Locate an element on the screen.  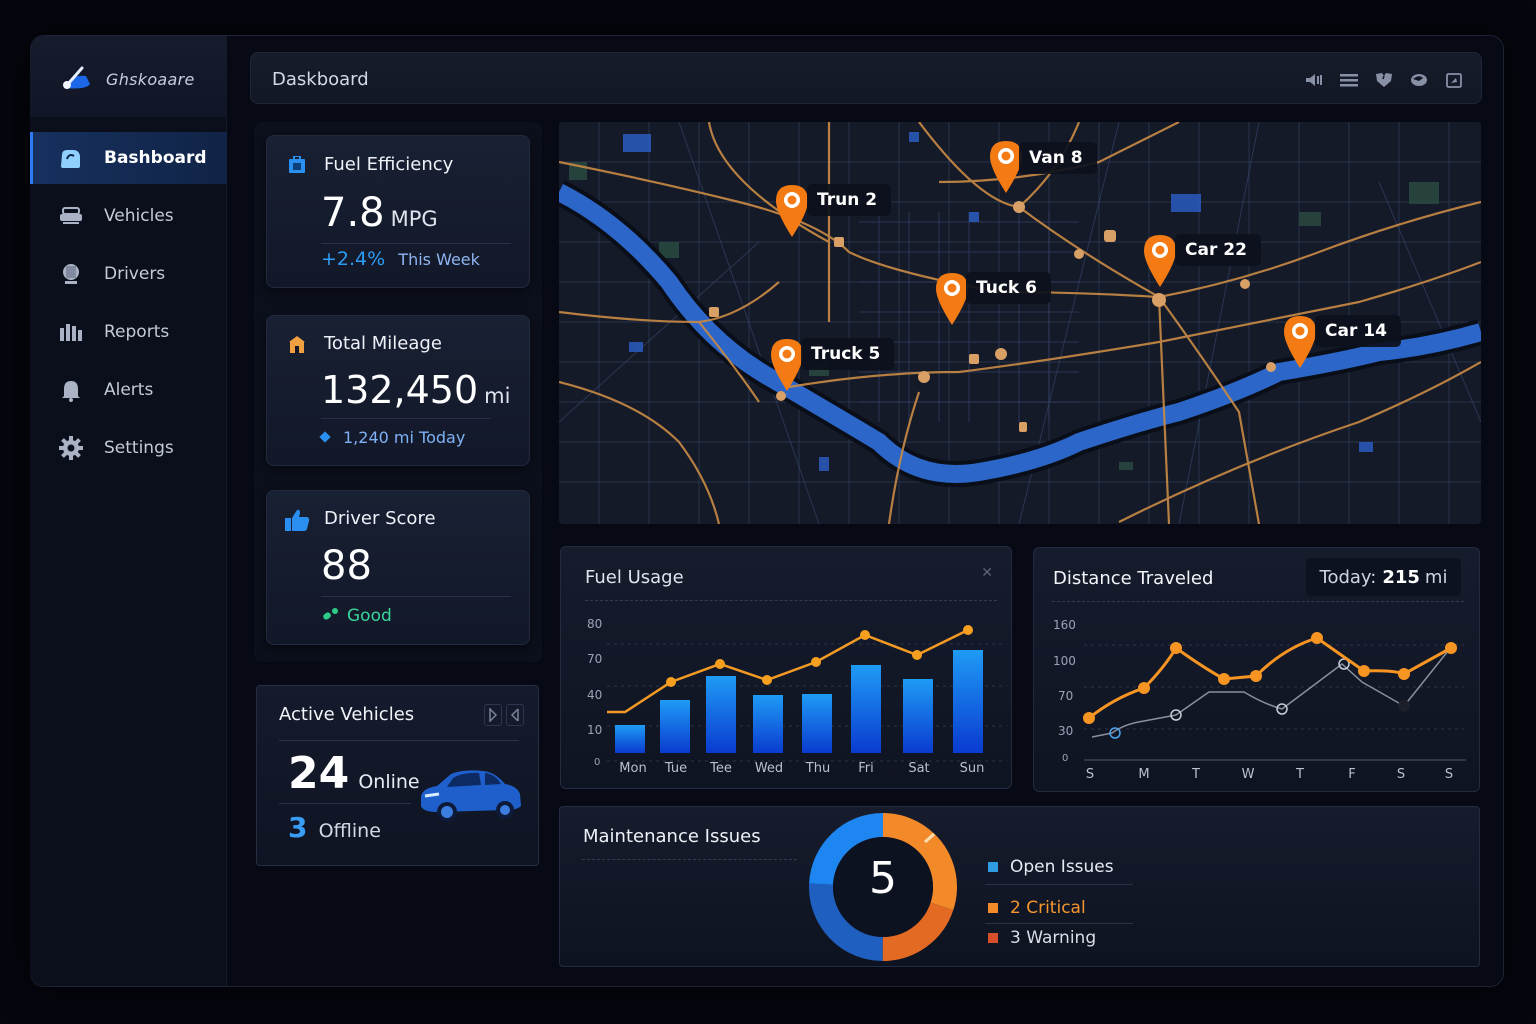
value-unit: mi is located at coordinates (497, 396).